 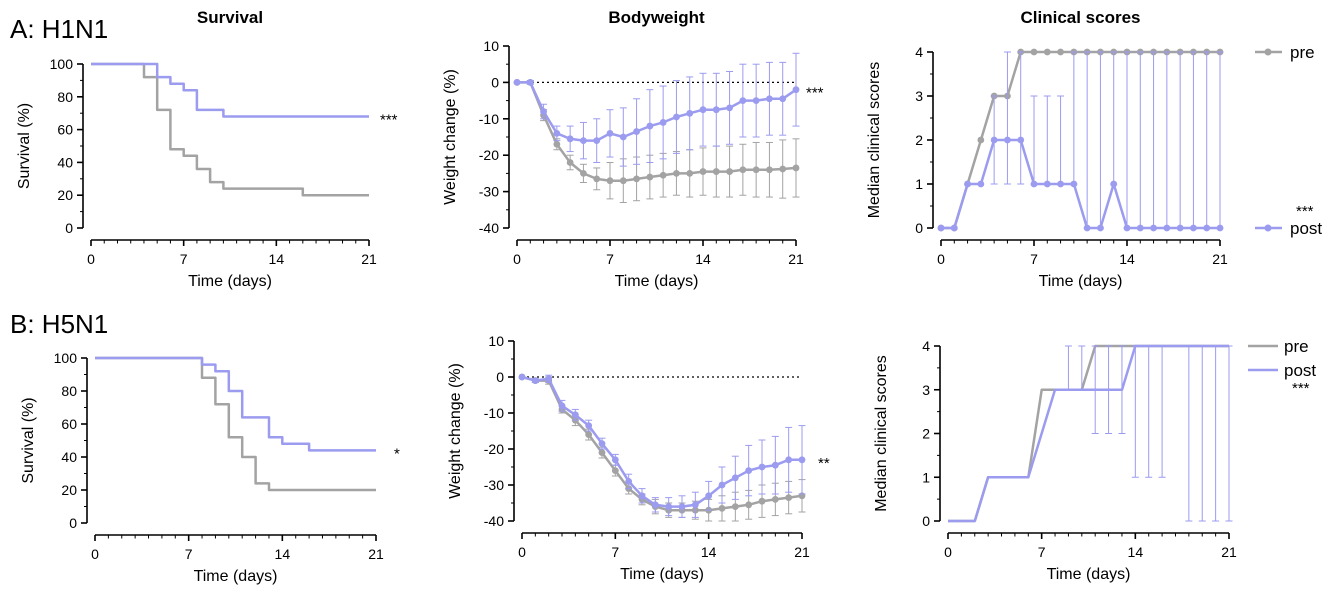 I want to click on legend-b-significance: ***, so click(x=1301, y=388).